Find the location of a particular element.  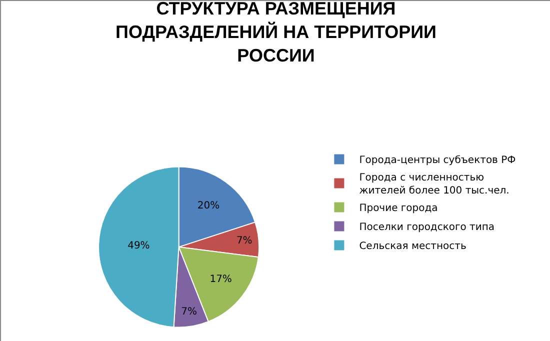

legend-label: Сельская местность is located at coordinates (412, 246).